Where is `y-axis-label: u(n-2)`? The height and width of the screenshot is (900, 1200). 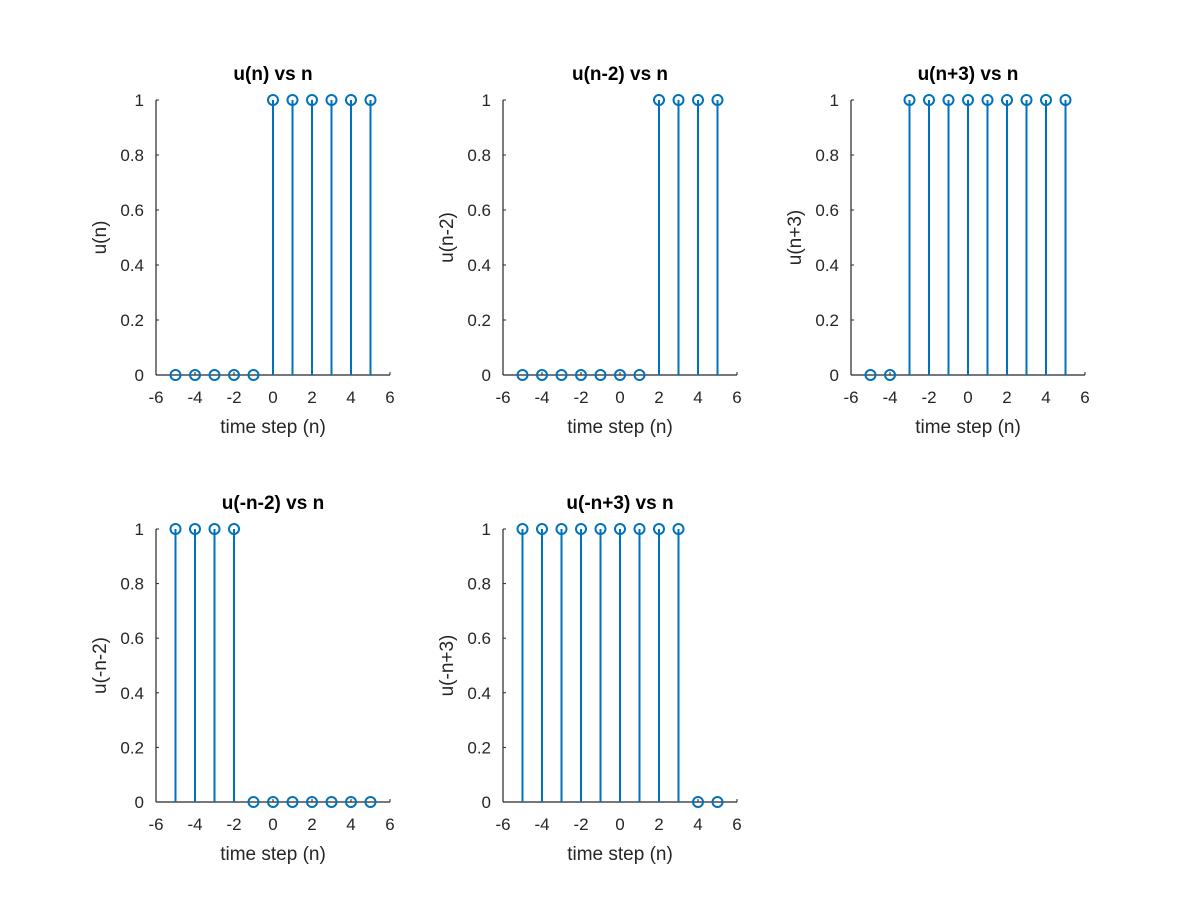
y-axis-label: u(n-2) is located at coordinates (447, 237).